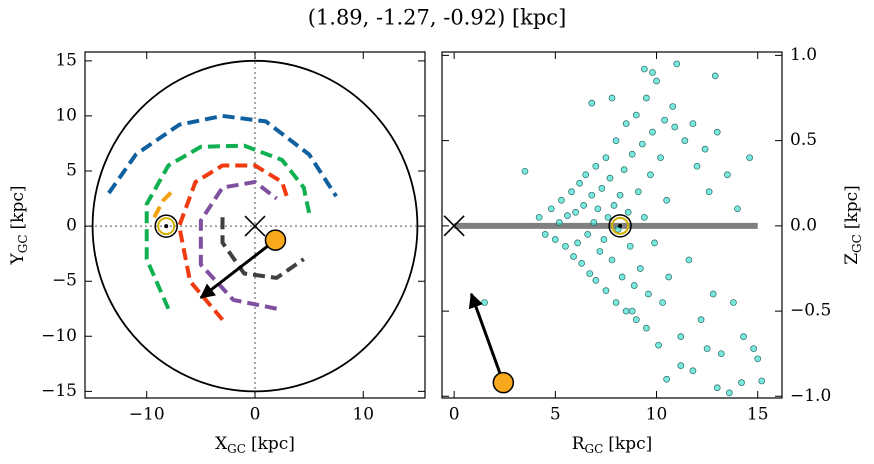  What do you see at coordinates (852, 259) in the screenshot?
I see `y-axis-label-main: Z` at bounding box center [852, 259].